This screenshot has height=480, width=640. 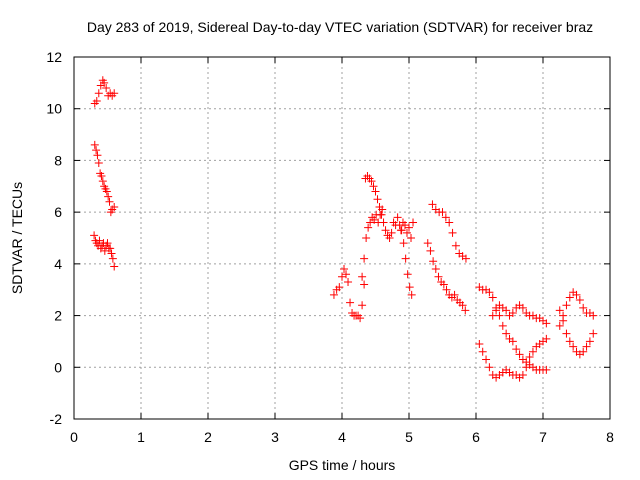 What do you see at coordinates (576, 309) in the screenshot?
I see `series-seg-j` at bounding box center [576, 309].